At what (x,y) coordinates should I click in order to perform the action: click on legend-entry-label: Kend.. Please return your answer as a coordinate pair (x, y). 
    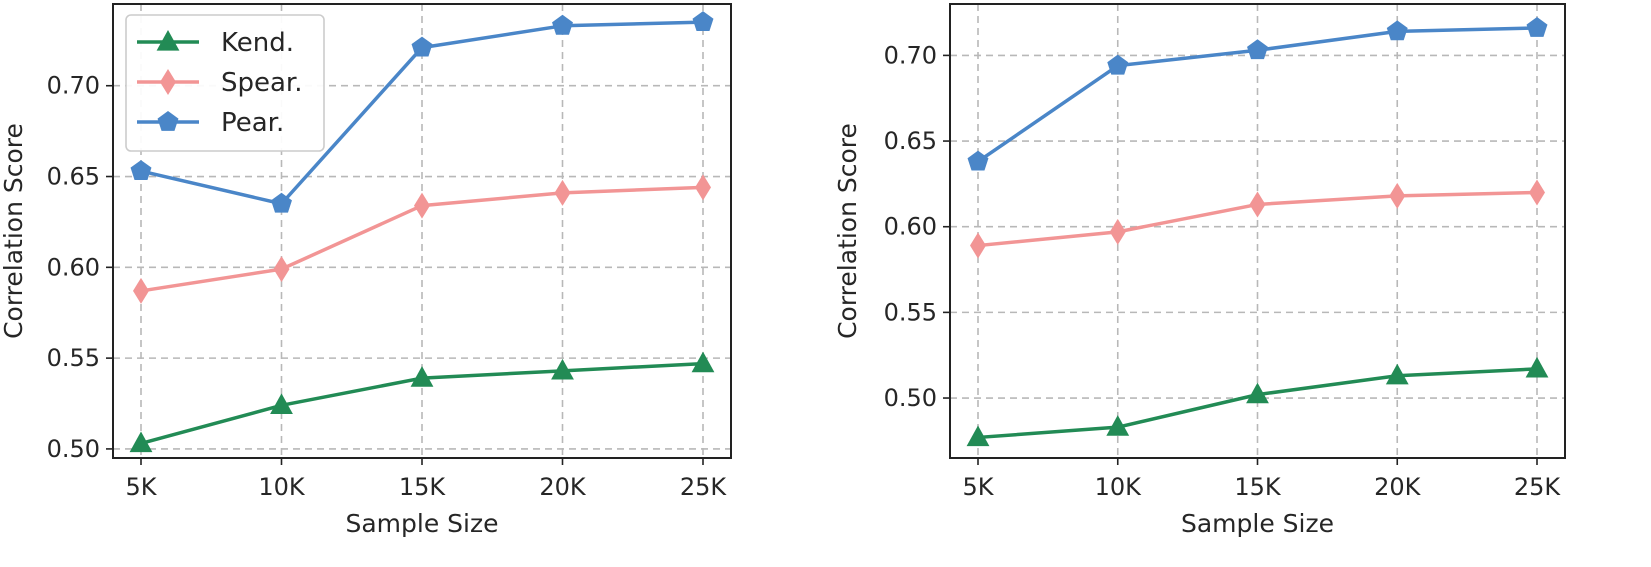
    Looking at the image, I should click on (257, 43).